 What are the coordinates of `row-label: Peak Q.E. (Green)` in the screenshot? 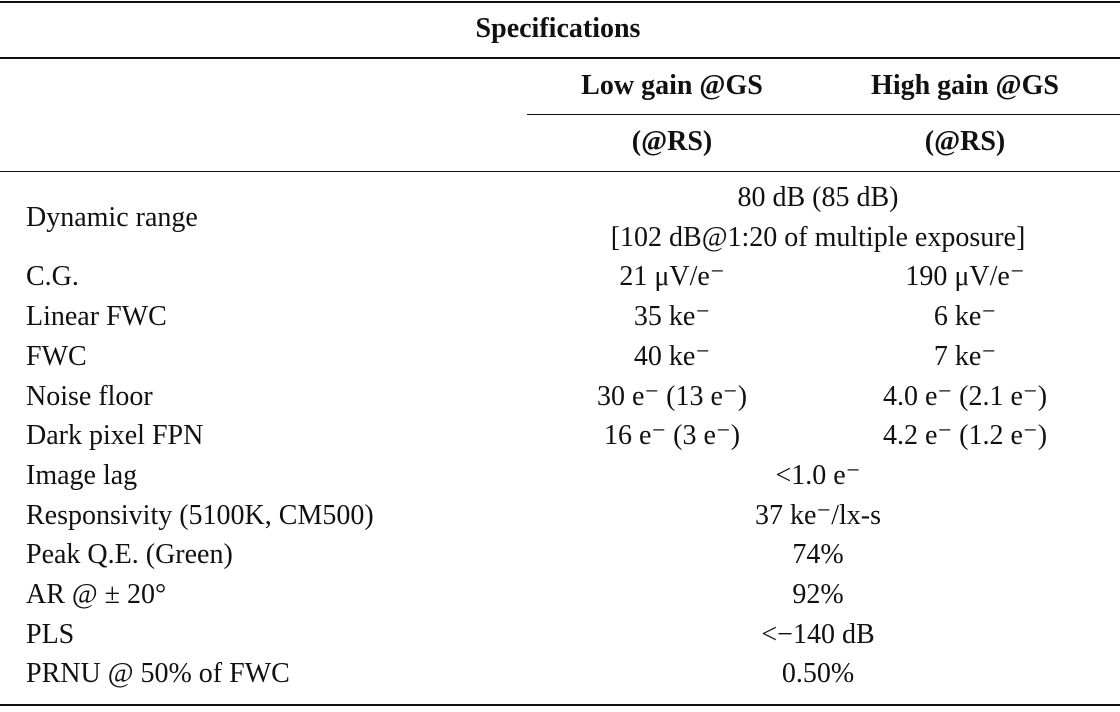 It's located at (129, 555).